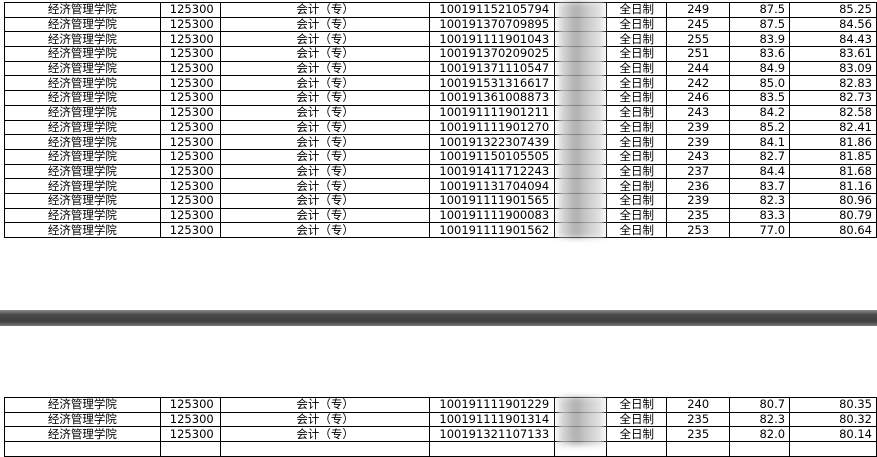  Describe the element at coordinates (833, 39) in the screenshot. I see `table-cell: 84.43` at that location.